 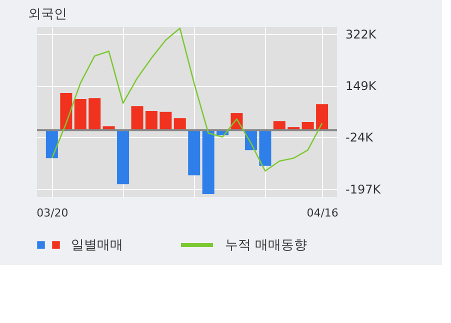 I want to click on y-tick-label: -24K, so click(x=360, y=137).